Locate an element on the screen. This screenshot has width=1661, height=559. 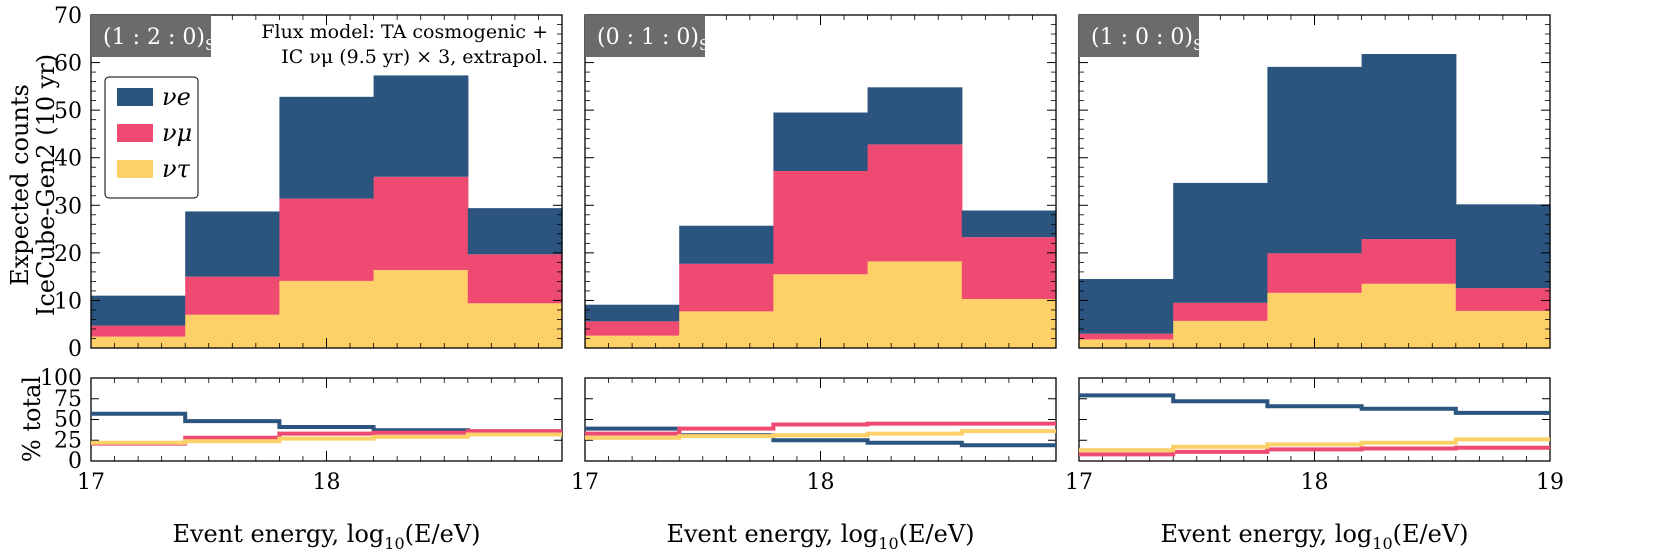
y-tick-label-top: 60 is located at coordinates (68, 64).